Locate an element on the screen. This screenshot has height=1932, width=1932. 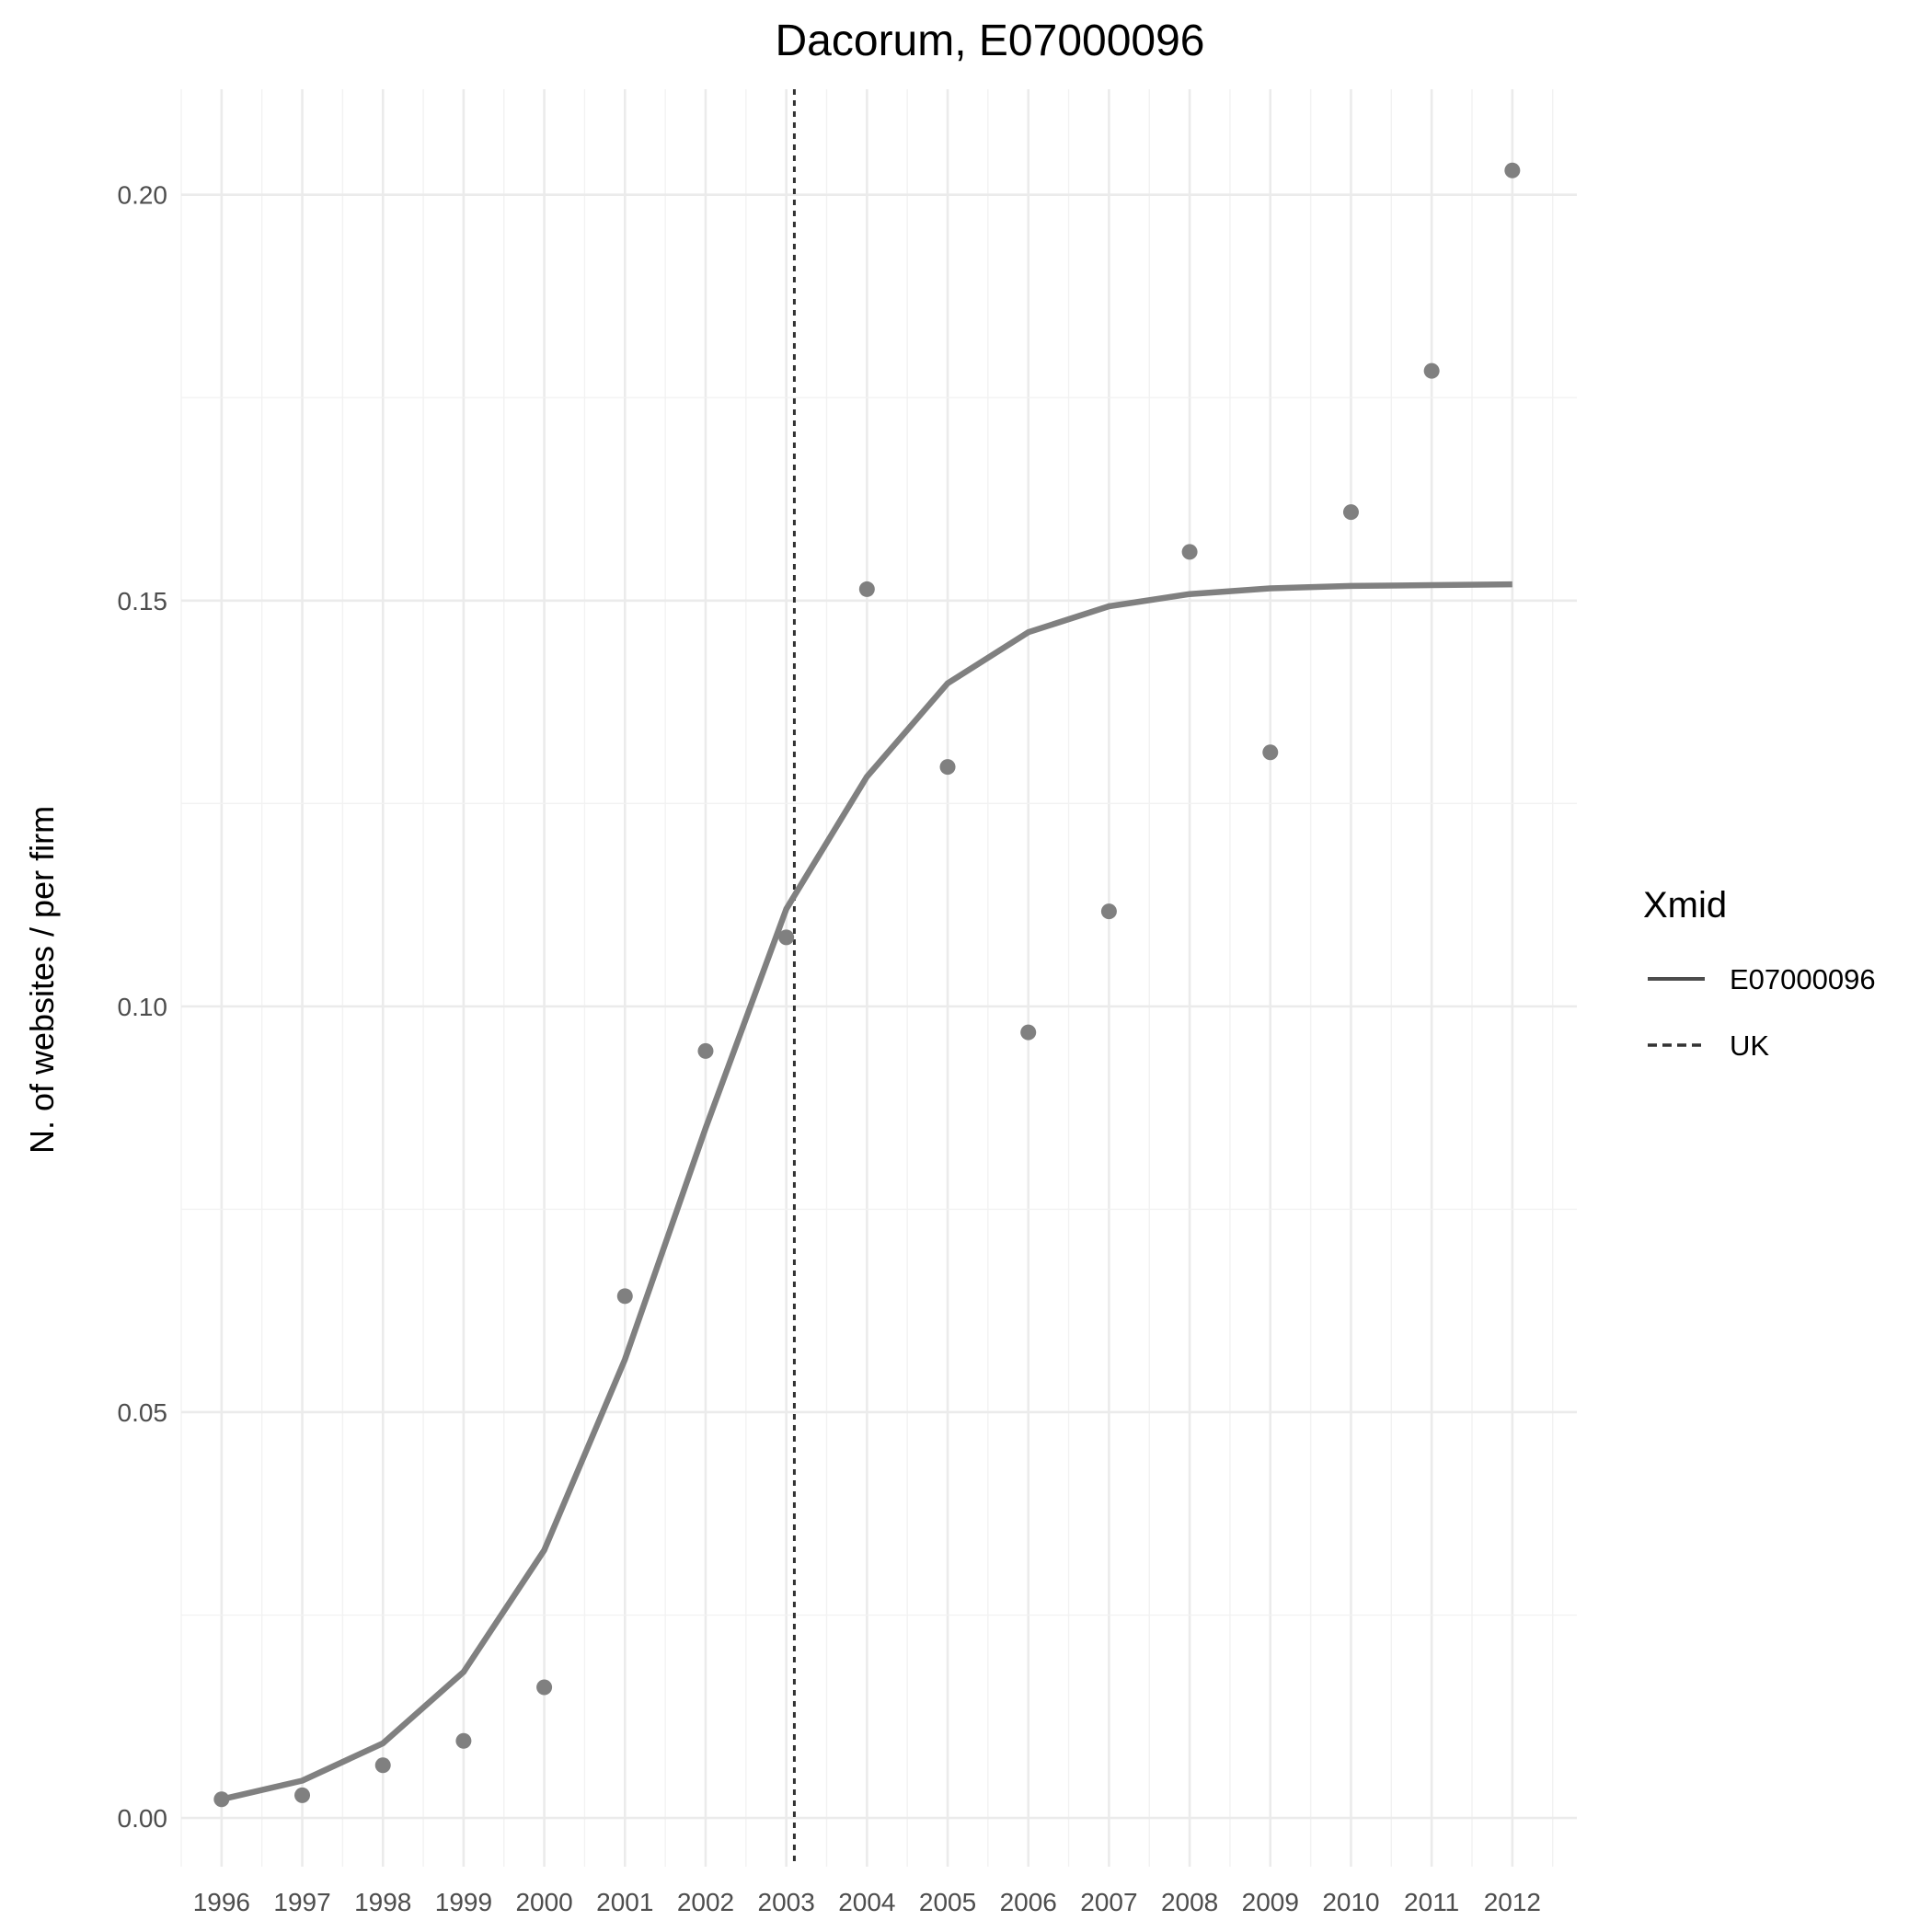
legend-label-e07000096: E07000096 is located at coordinates (1803, 979).